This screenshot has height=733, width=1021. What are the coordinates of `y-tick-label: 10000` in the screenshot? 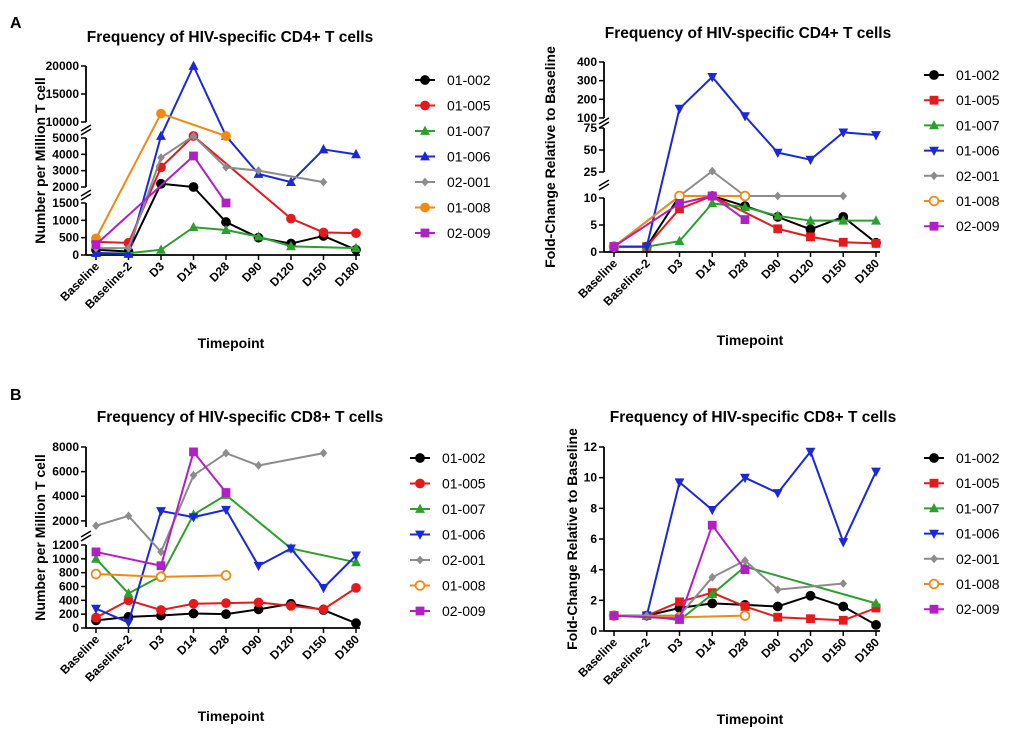 It's located at (63, 122).